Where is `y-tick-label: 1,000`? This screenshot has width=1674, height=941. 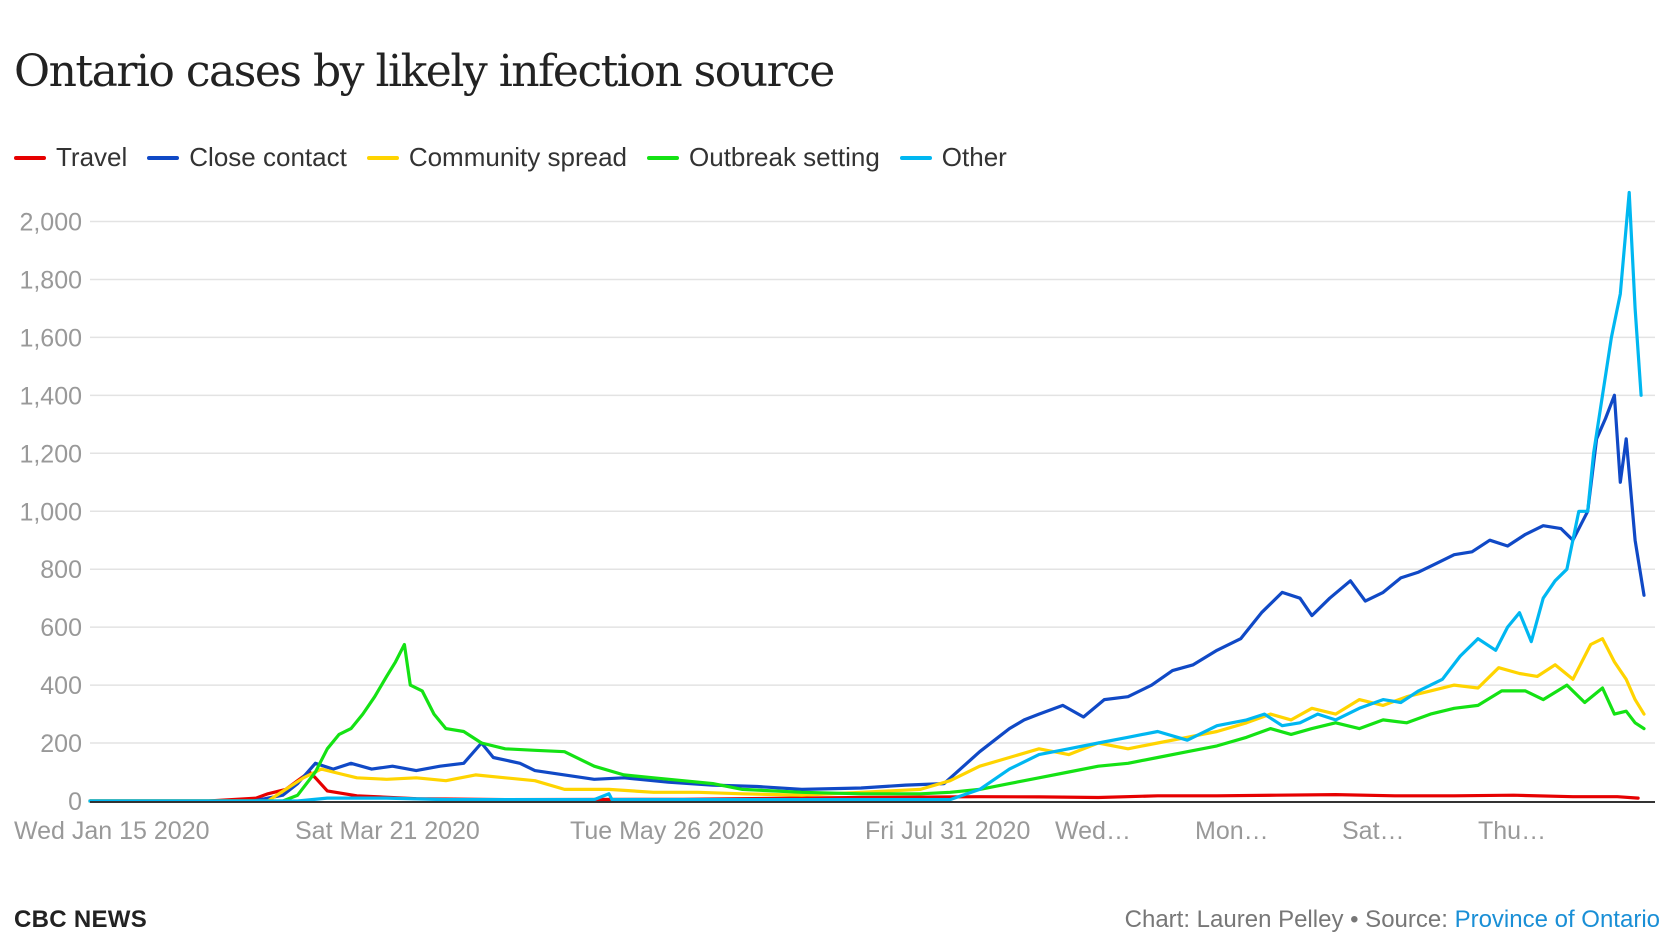 y-tick-label: 1,000 is located at coordinates (50, 512).